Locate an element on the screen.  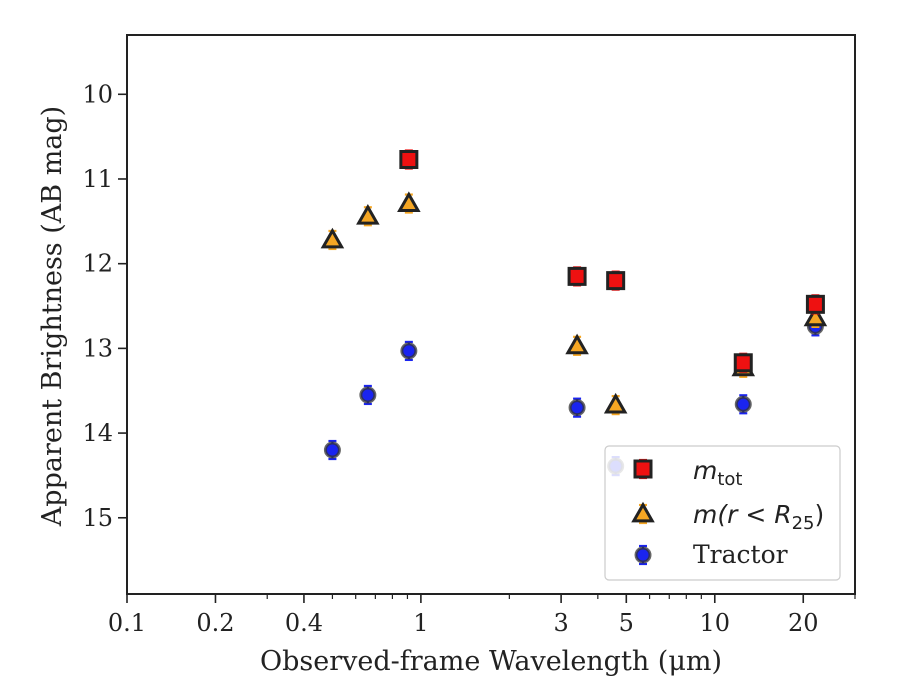
legend-marker-square is located at coordinates (643, 469).